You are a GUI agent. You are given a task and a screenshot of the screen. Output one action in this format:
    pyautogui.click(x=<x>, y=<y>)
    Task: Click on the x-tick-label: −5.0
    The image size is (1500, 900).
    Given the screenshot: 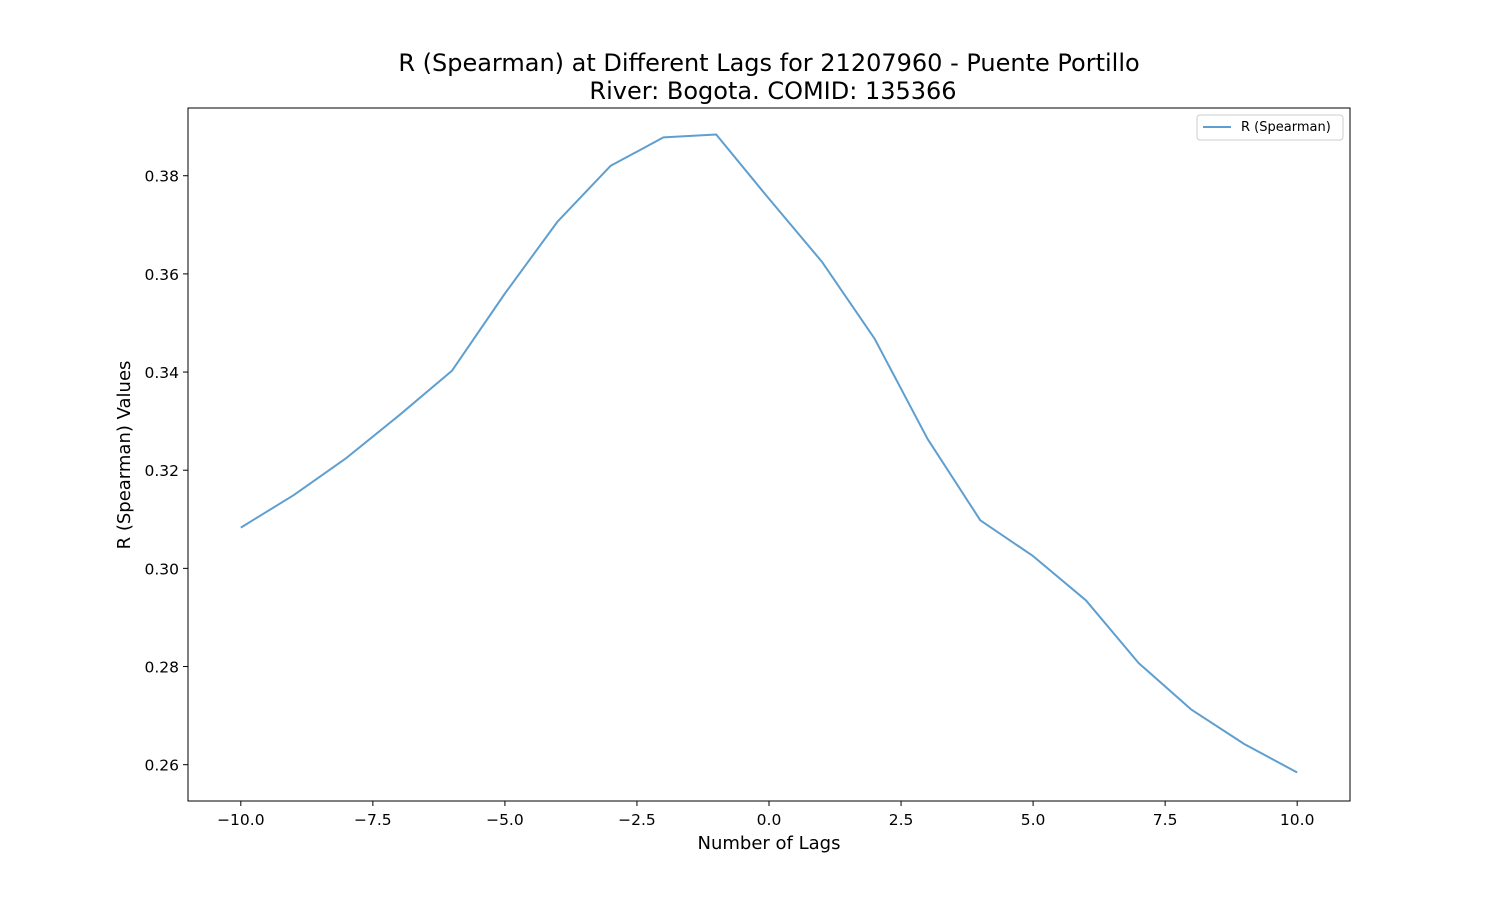 What is the action you would take?
    pyautogui.click(x=505, y=820)
    